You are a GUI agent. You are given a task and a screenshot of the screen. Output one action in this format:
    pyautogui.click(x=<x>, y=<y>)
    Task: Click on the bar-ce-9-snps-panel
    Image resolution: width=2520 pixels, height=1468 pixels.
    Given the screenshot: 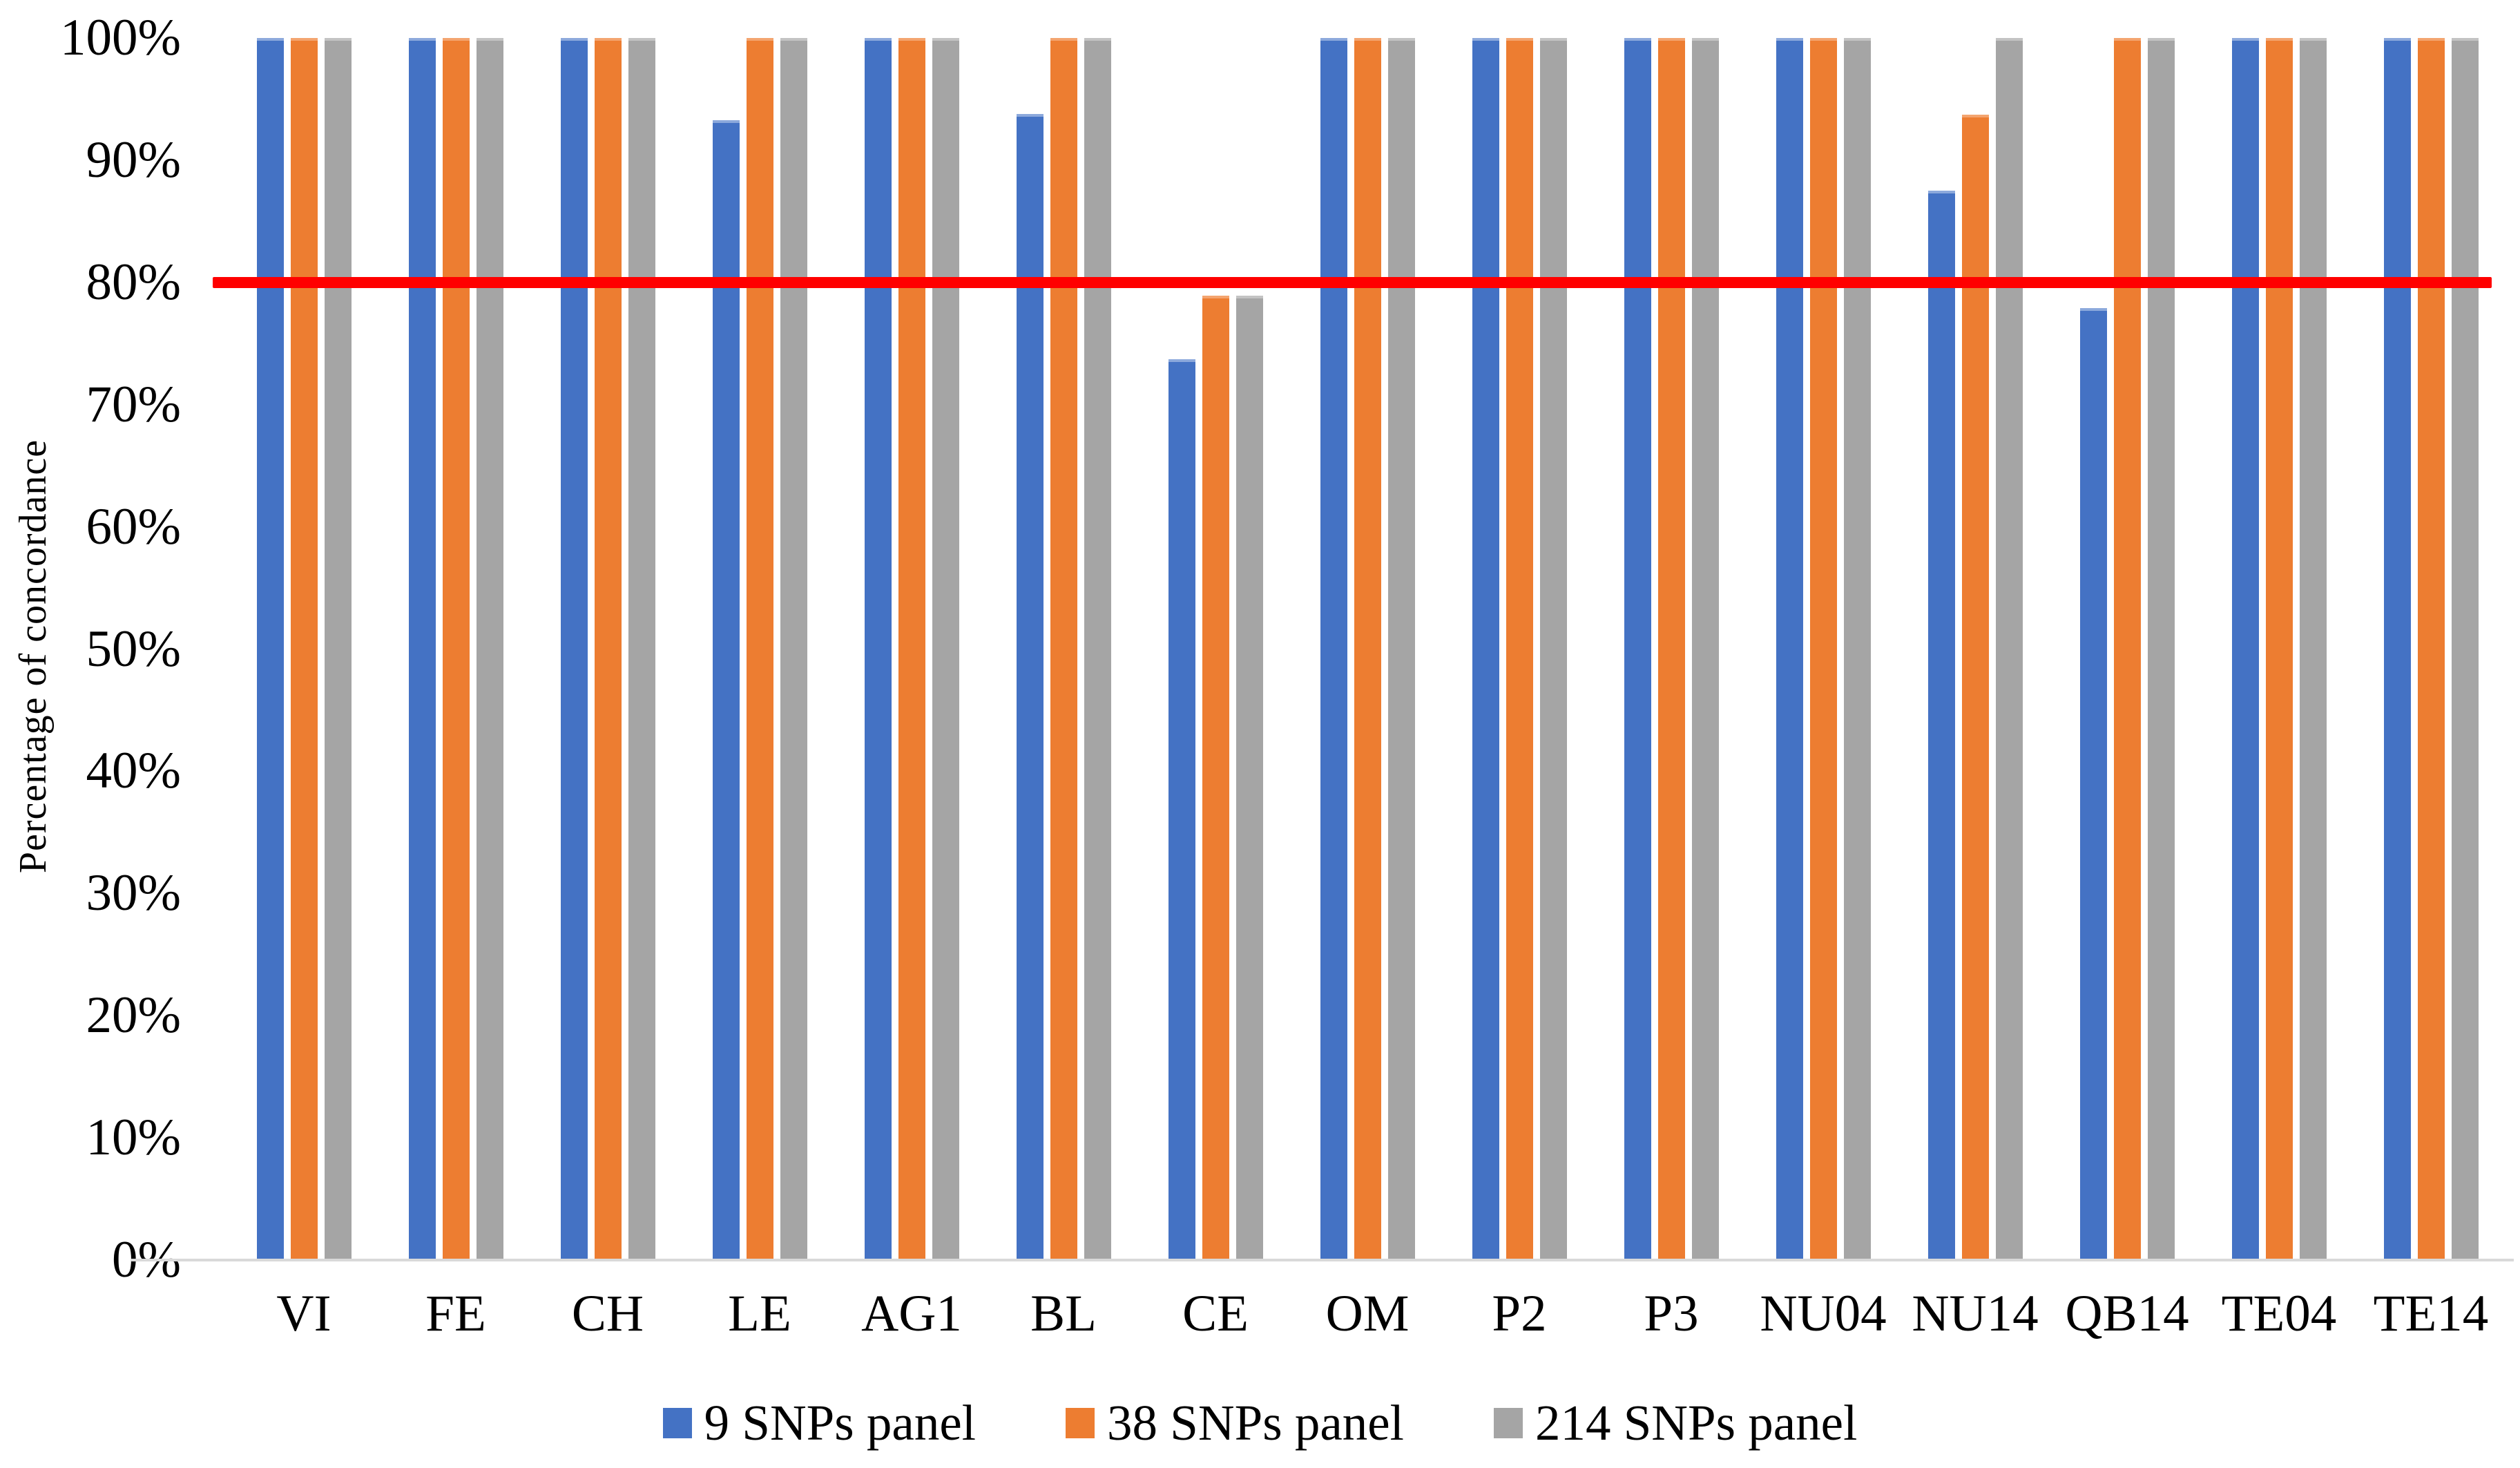 What is the action you would take?
    pyautogui.click(x=1181, y=810)
    